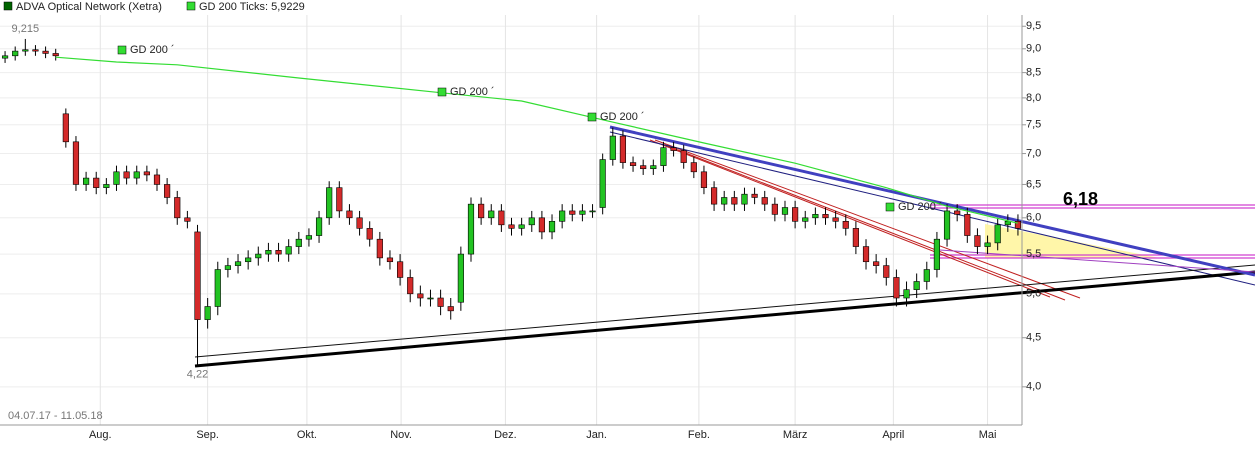 This screenshot has height=449, width=1255. Describe the element at coordinates (26, 29) in the screenshot. I see `high-label: 9,215` at that location.